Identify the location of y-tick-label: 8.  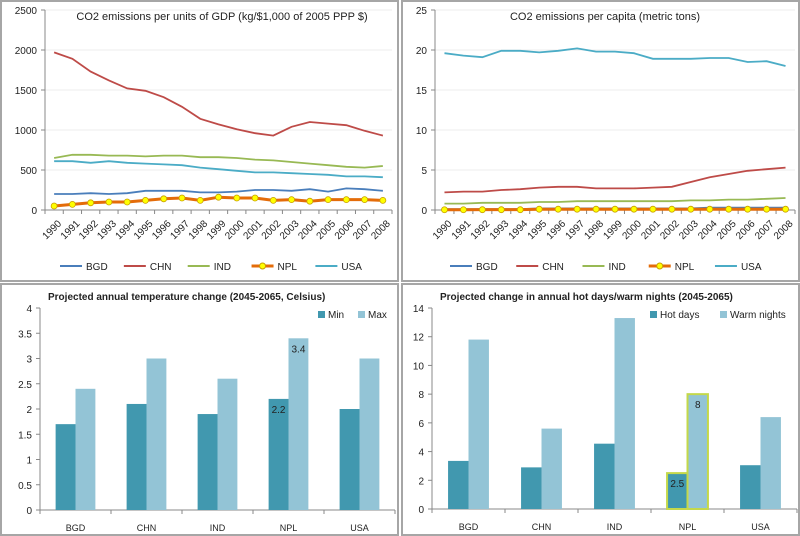
(421, 395).